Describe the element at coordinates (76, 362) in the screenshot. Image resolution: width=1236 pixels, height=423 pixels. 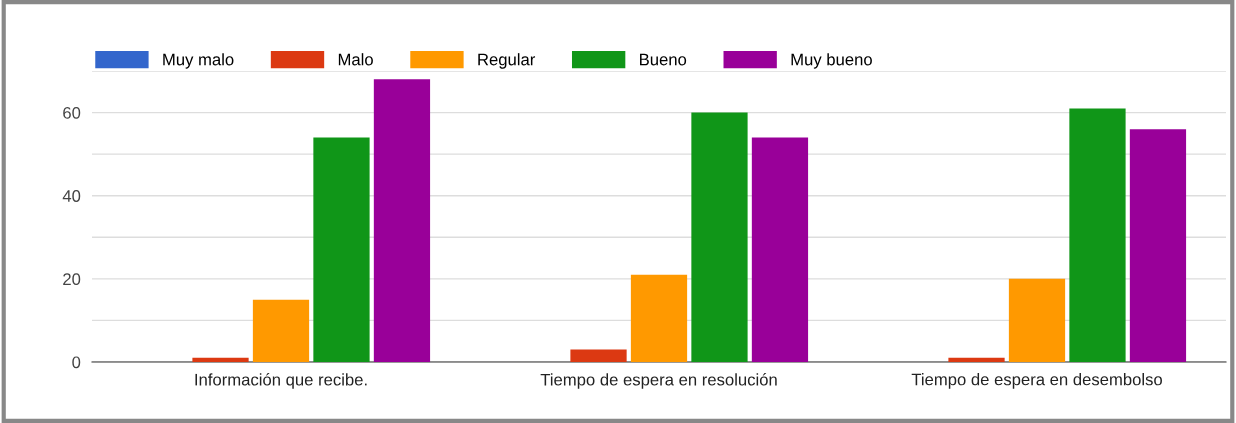
I see `y-tick-label: 0` at that location.